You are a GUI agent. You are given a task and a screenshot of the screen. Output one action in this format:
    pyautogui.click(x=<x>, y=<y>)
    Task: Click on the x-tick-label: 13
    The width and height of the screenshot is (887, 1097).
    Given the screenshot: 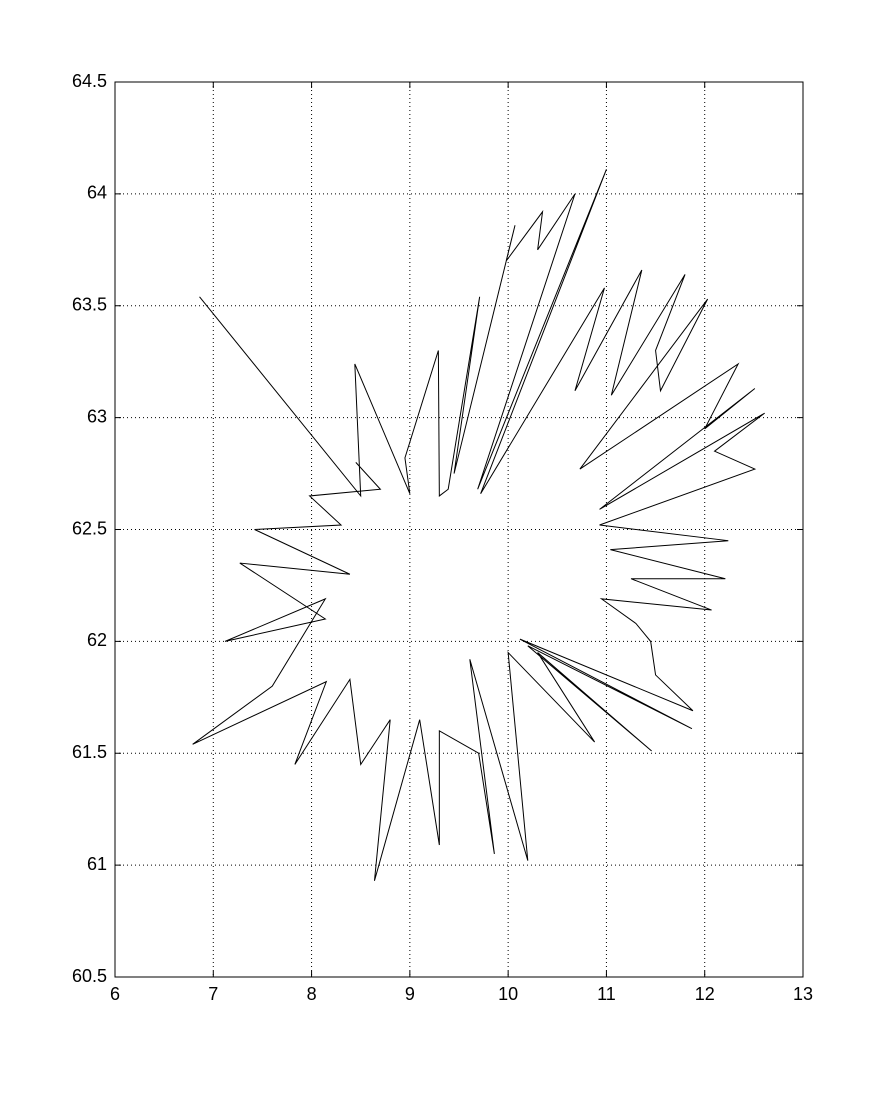 What is the action you would take?
    pyautogui.click(x=803, y=994)
    